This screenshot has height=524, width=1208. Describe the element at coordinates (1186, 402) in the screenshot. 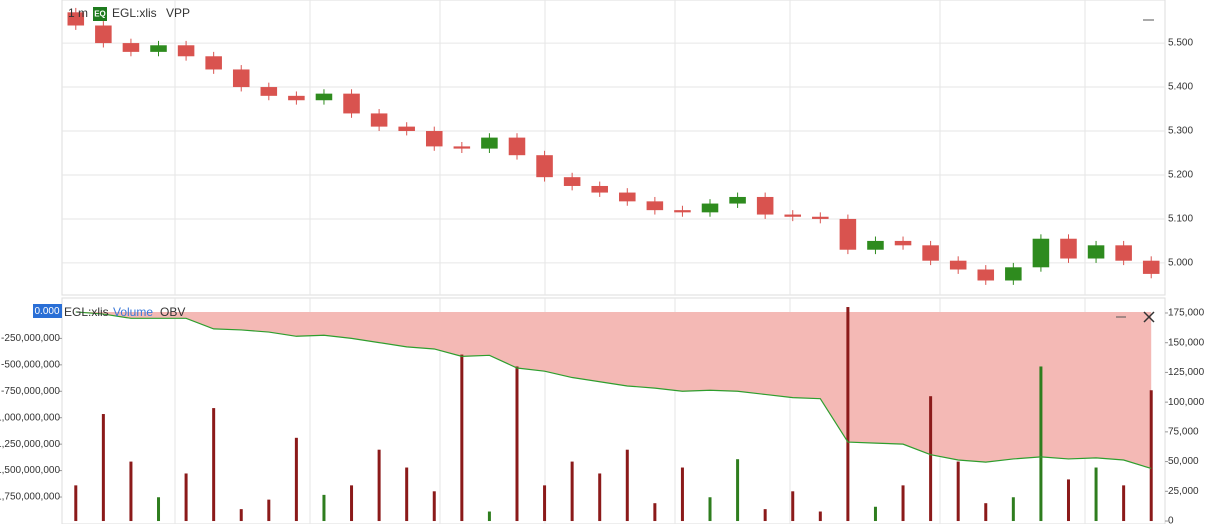

I see `y2-tick-label: 100,000` at that location.